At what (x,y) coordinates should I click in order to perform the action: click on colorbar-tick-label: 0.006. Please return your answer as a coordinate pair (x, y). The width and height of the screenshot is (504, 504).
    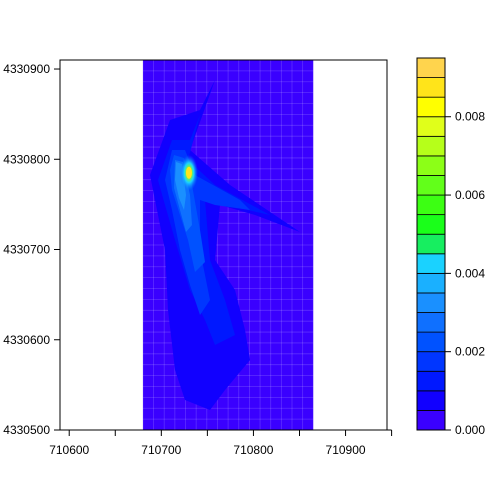
    Looking at the image, I should click on (470, 195).